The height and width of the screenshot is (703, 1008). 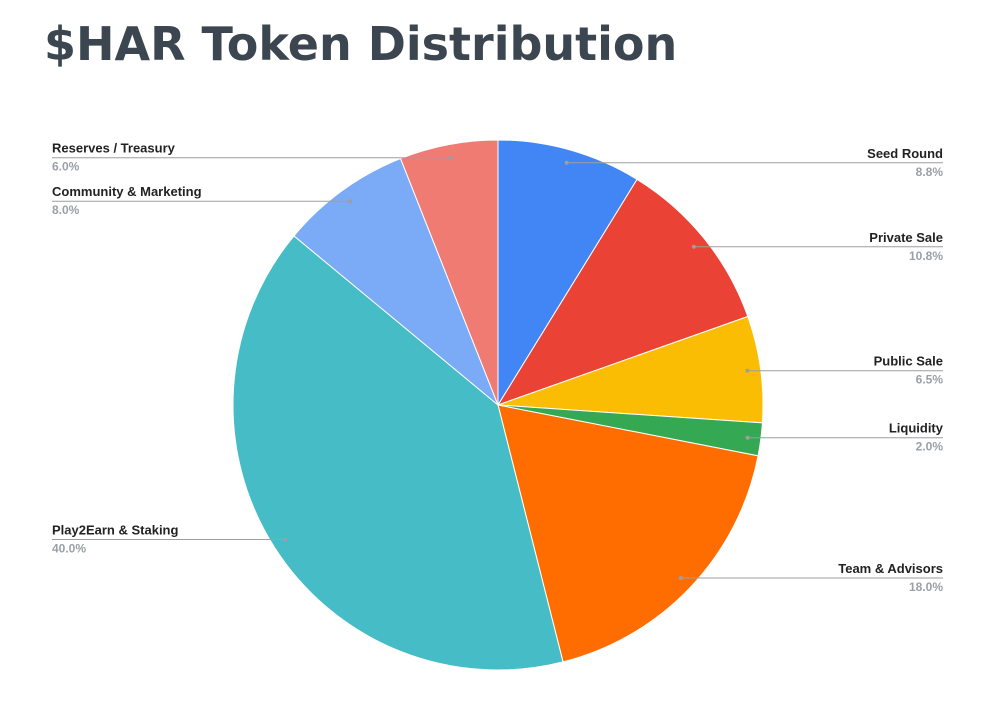 I want to click on slice-label: Team & Advisors, so click(x=890, y=568).